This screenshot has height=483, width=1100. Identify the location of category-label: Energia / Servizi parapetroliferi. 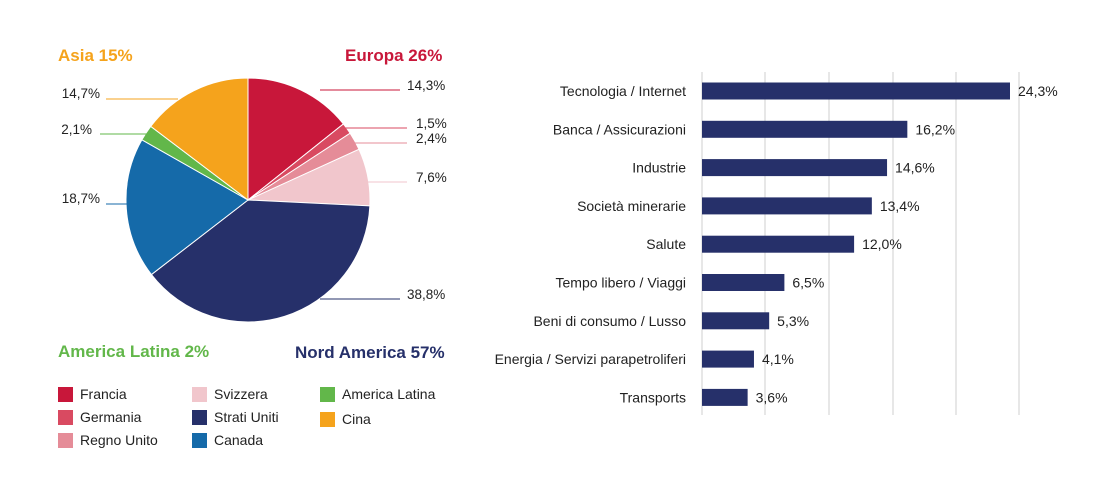
(590, 359).